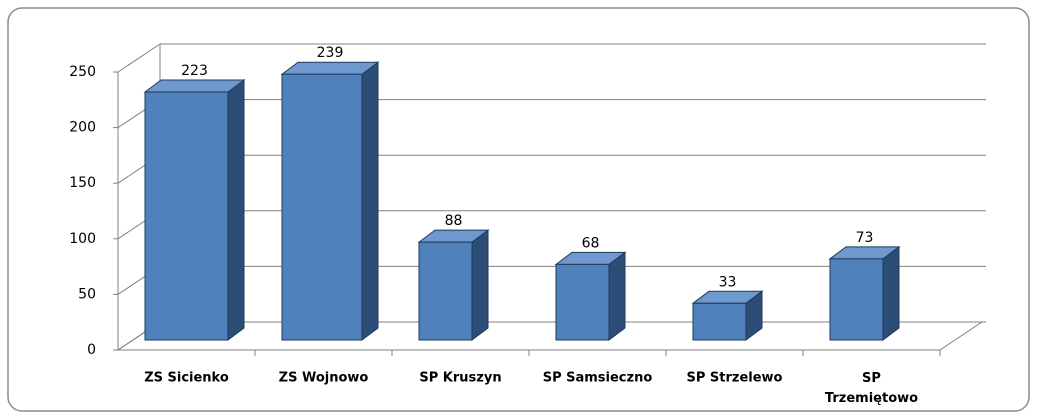  What do you see at coordinates (871, 388) in the screenshot?
I see `x-tick-label: SP Trzemiętowo` at bounding box center [871, 388].